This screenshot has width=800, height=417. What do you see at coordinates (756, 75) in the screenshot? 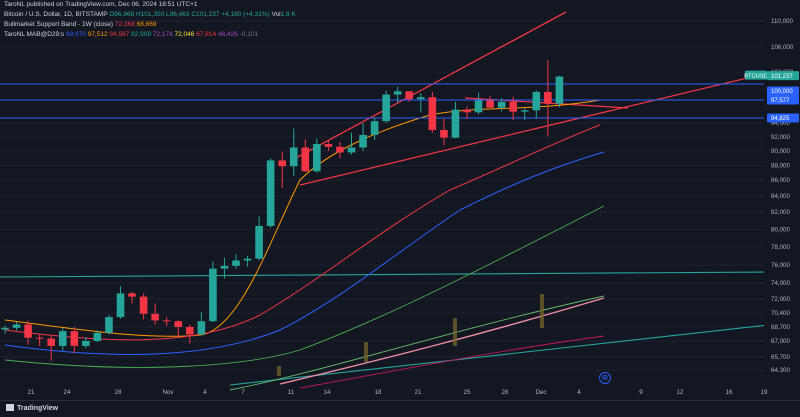
I see `symbol-tag-bg` at bounding box center [756, 75].